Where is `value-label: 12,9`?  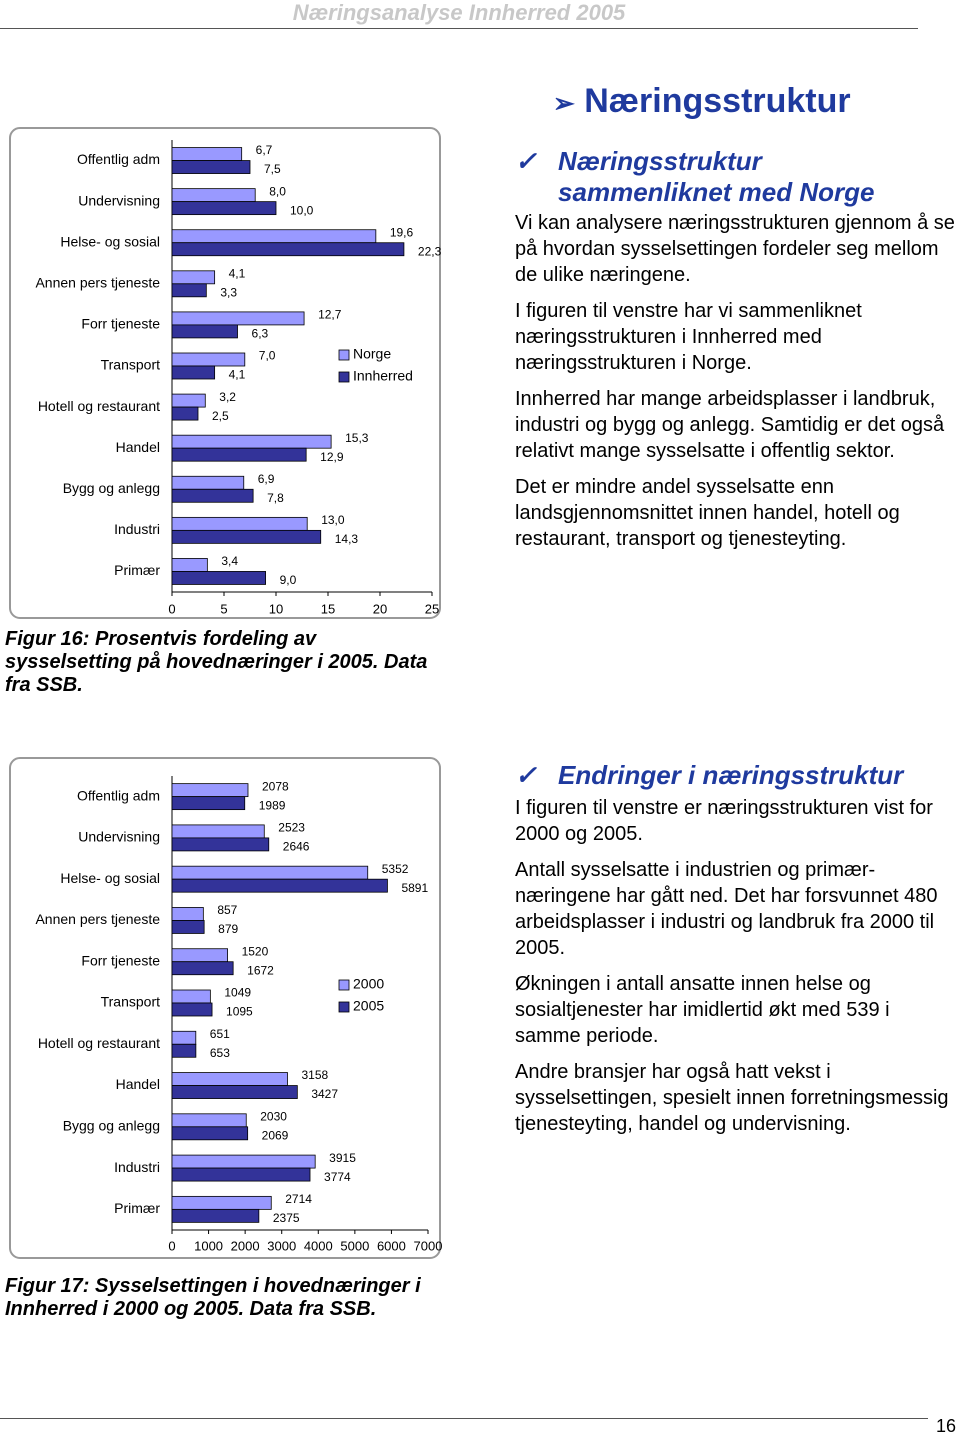
value-label: 12,9 is located at coordinates (332, 457).